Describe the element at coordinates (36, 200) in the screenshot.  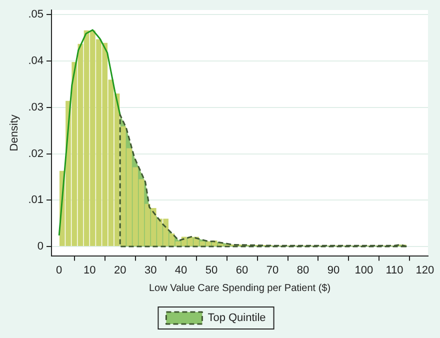
I see `y-tick-label: .01` at that location.